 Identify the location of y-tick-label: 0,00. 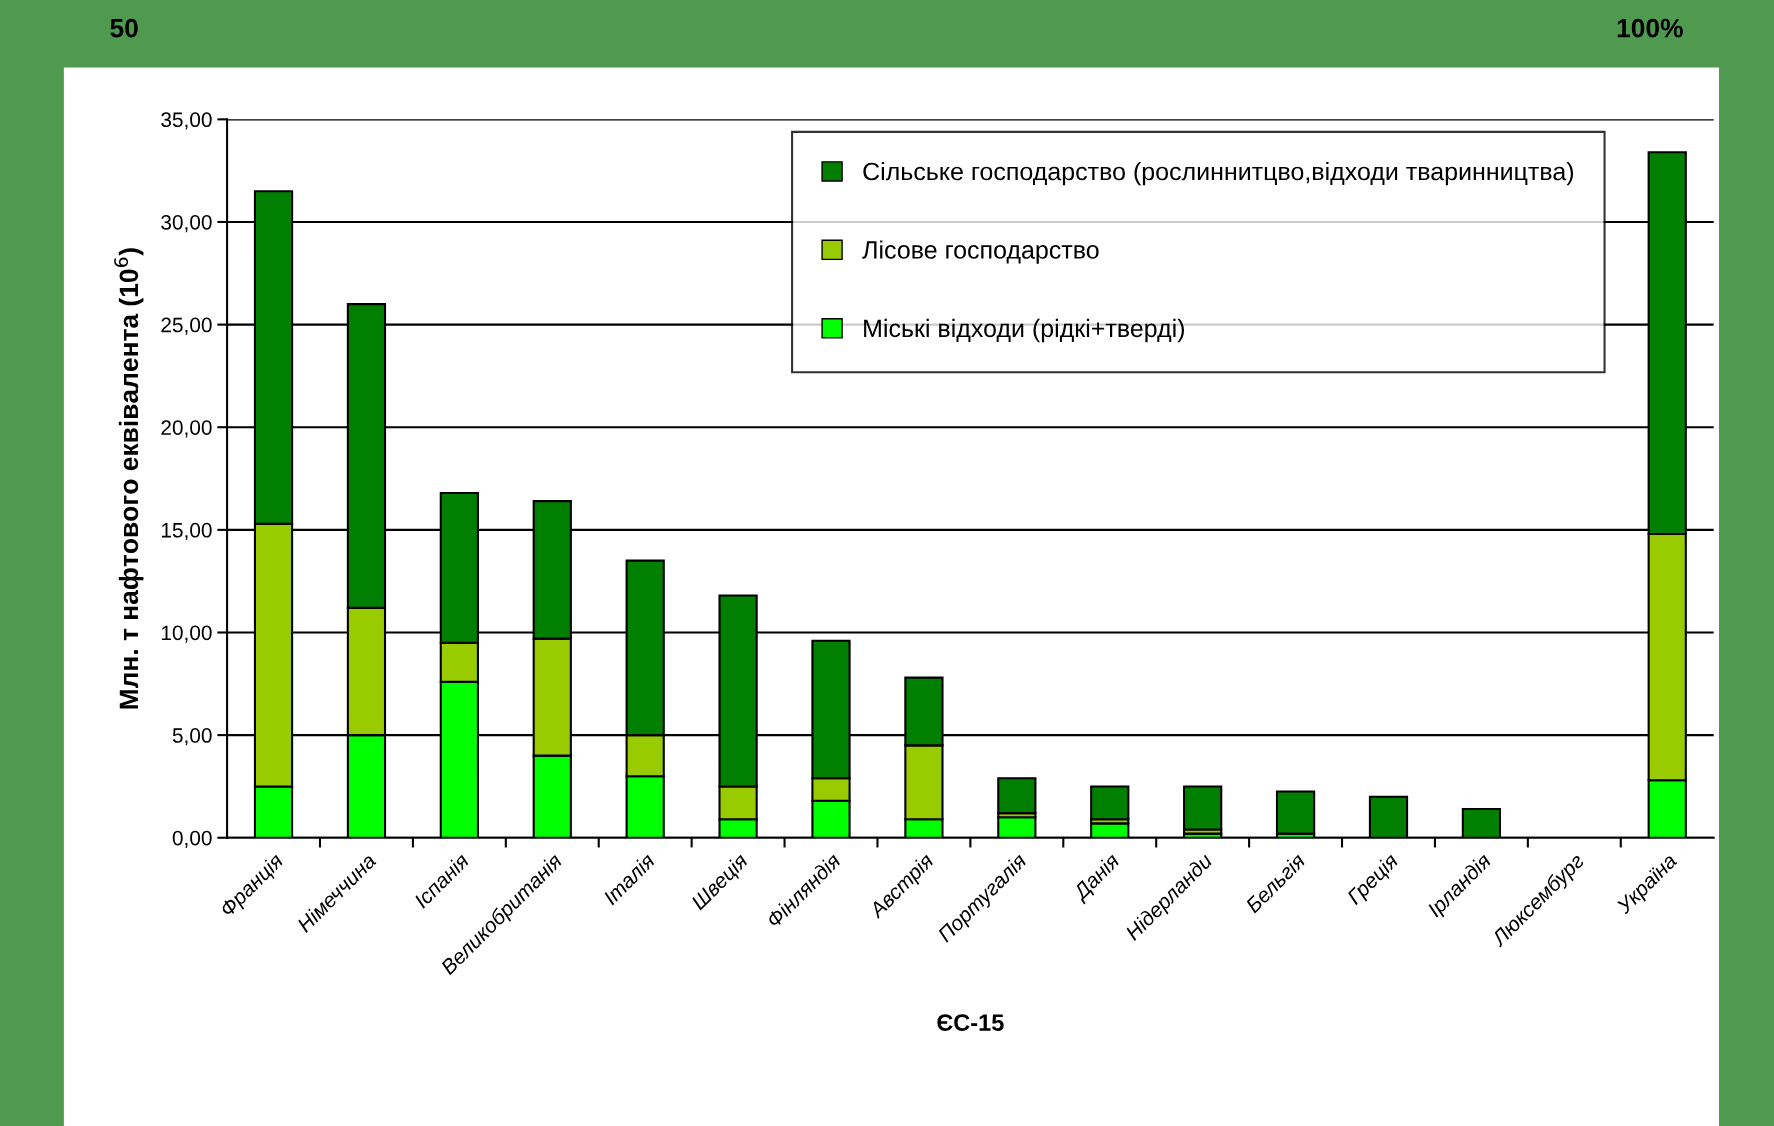
(192, 839).